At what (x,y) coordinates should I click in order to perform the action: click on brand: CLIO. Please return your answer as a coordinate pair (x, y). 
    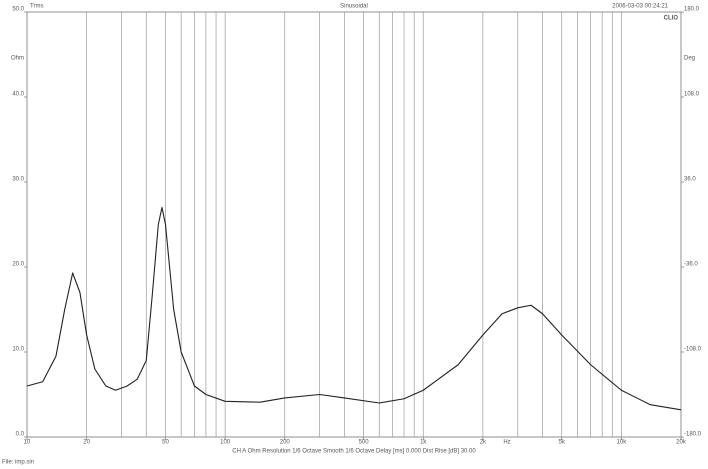
    Looking at the image, I should click on (671, 19).